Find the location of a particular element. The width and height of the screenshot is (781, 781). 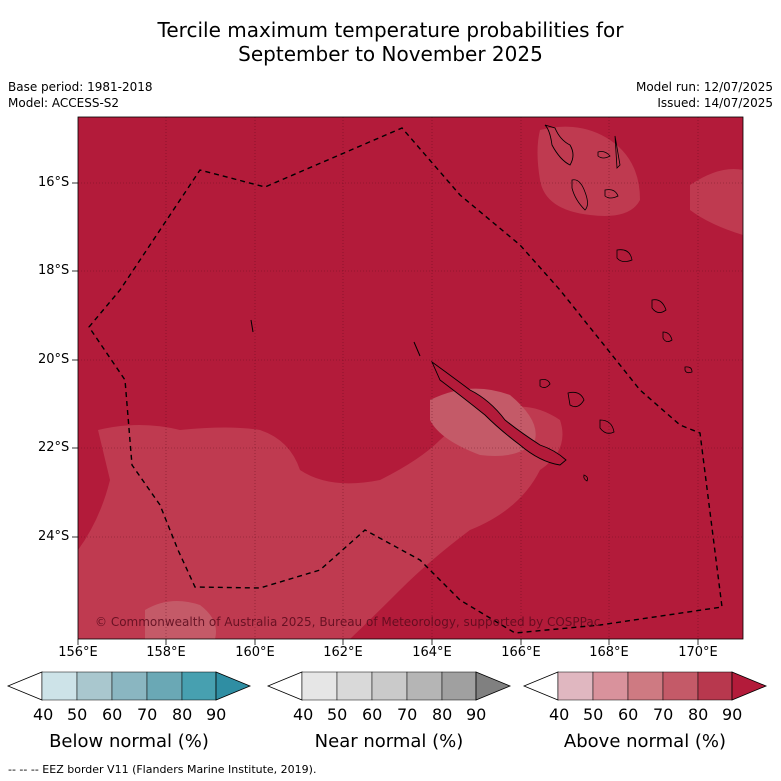

below-tick-70: 70 is located at coordinates (147, 714).